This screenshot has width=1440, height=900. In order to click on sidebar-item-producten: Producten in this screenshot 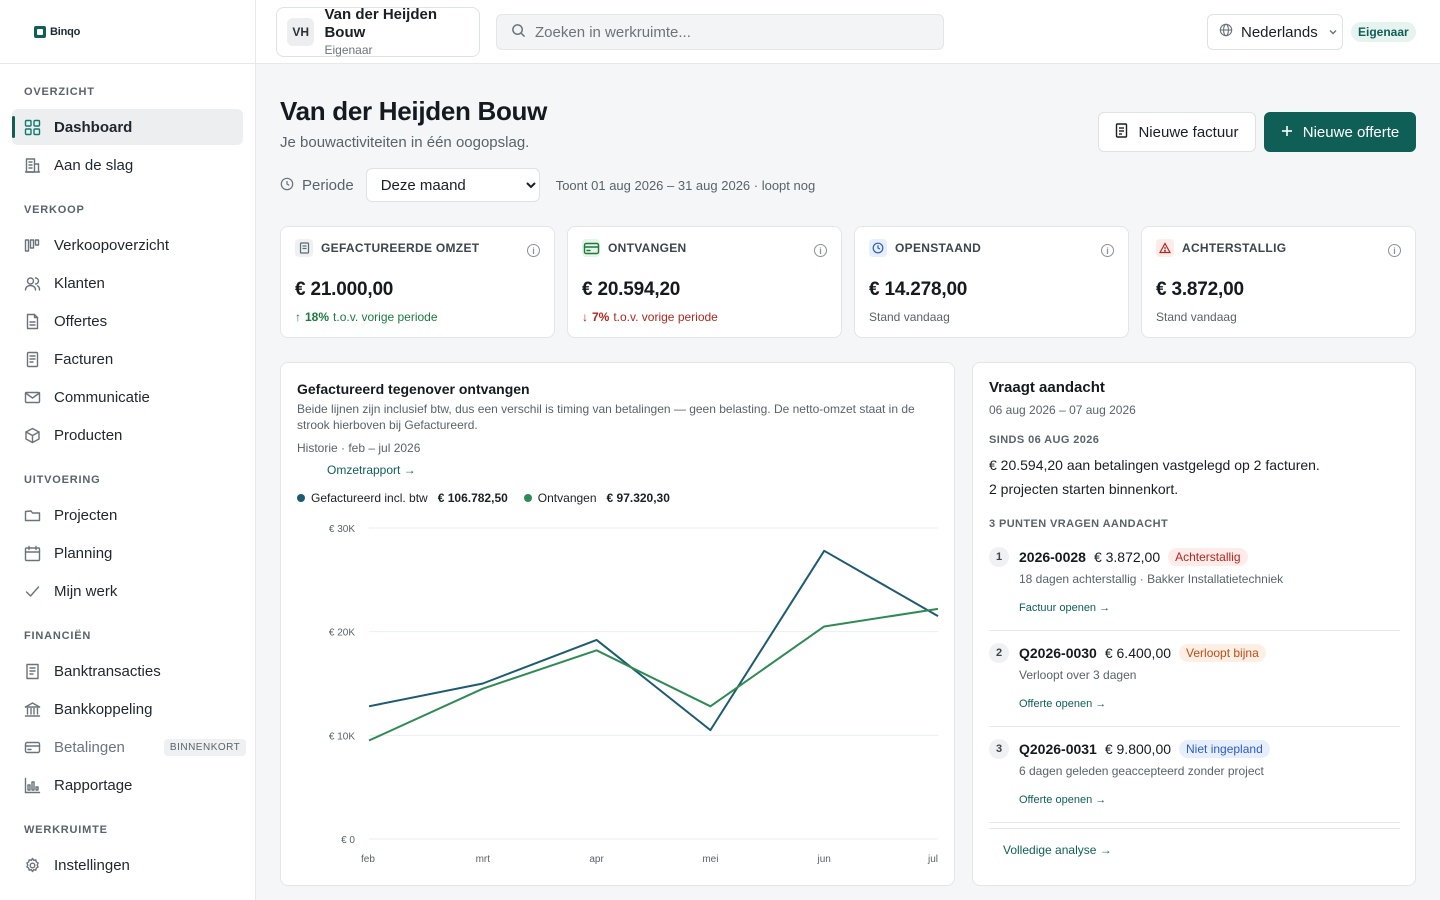, I will do `click(127, 435)`.